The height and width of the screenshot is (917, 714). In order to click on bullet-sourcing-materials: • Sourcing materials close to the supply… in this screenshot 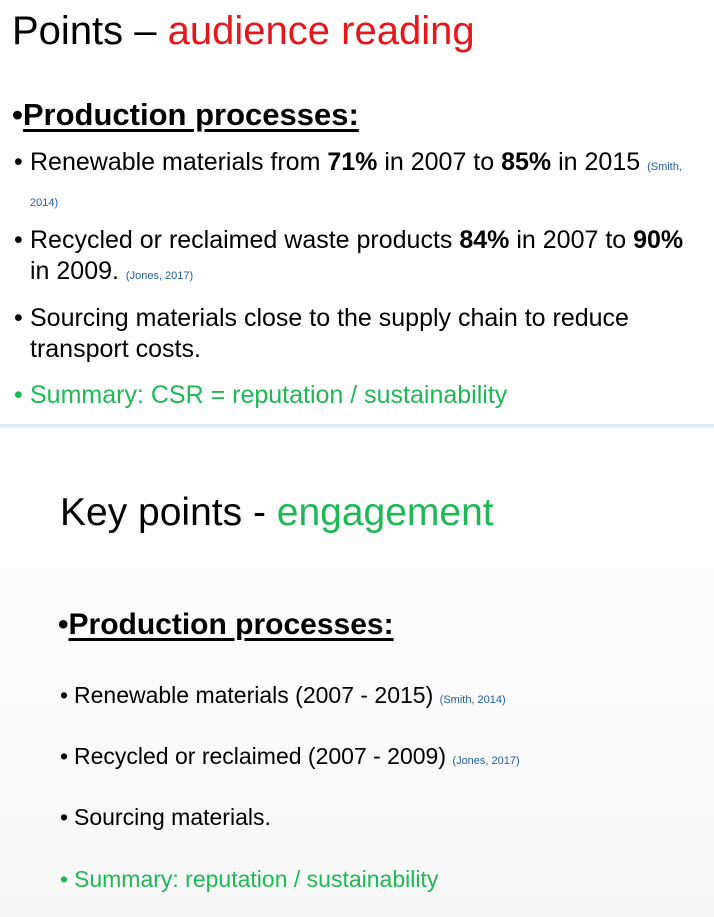, I will do `click(359, 334)`.